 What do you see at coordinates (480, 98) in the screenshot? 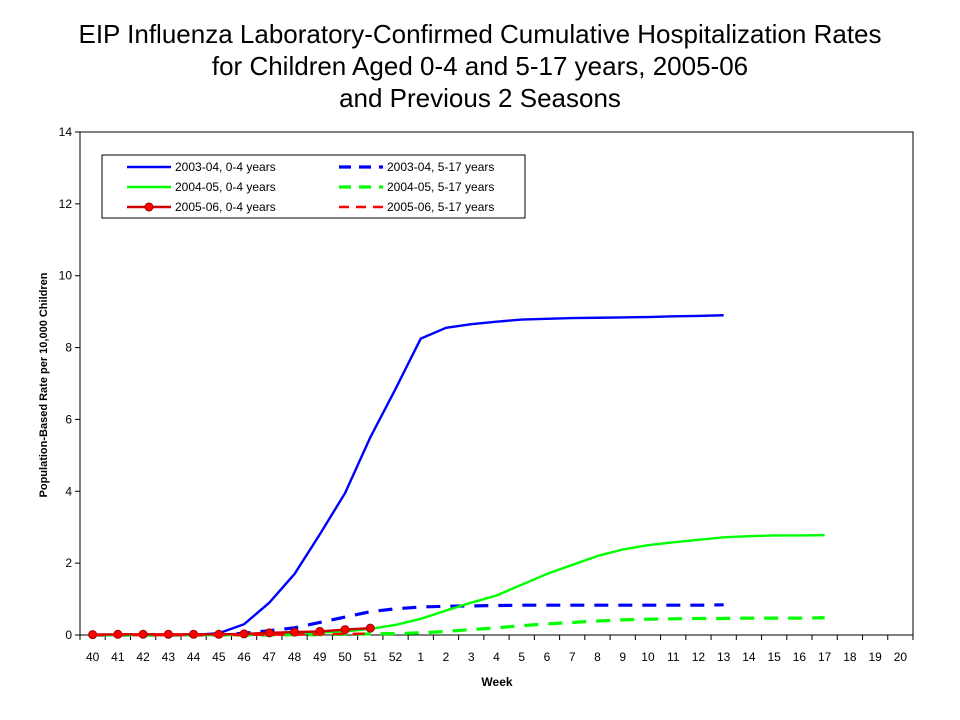
I see `title-line-3: and Previous 2 Seasons` at bounding box center [480, 98].